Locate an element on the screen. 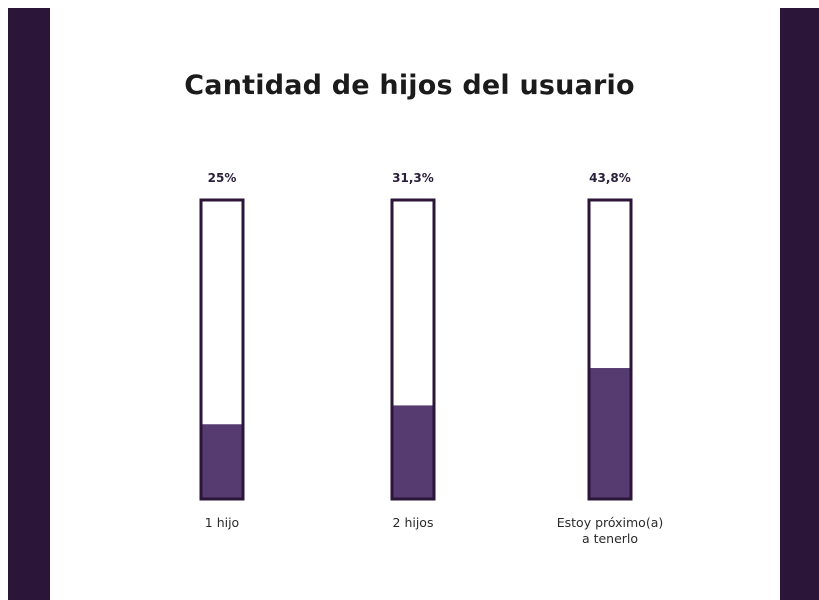 The height and width of the screenshot is (600, 819). left-side-bar is located at coordinates (29, 304).